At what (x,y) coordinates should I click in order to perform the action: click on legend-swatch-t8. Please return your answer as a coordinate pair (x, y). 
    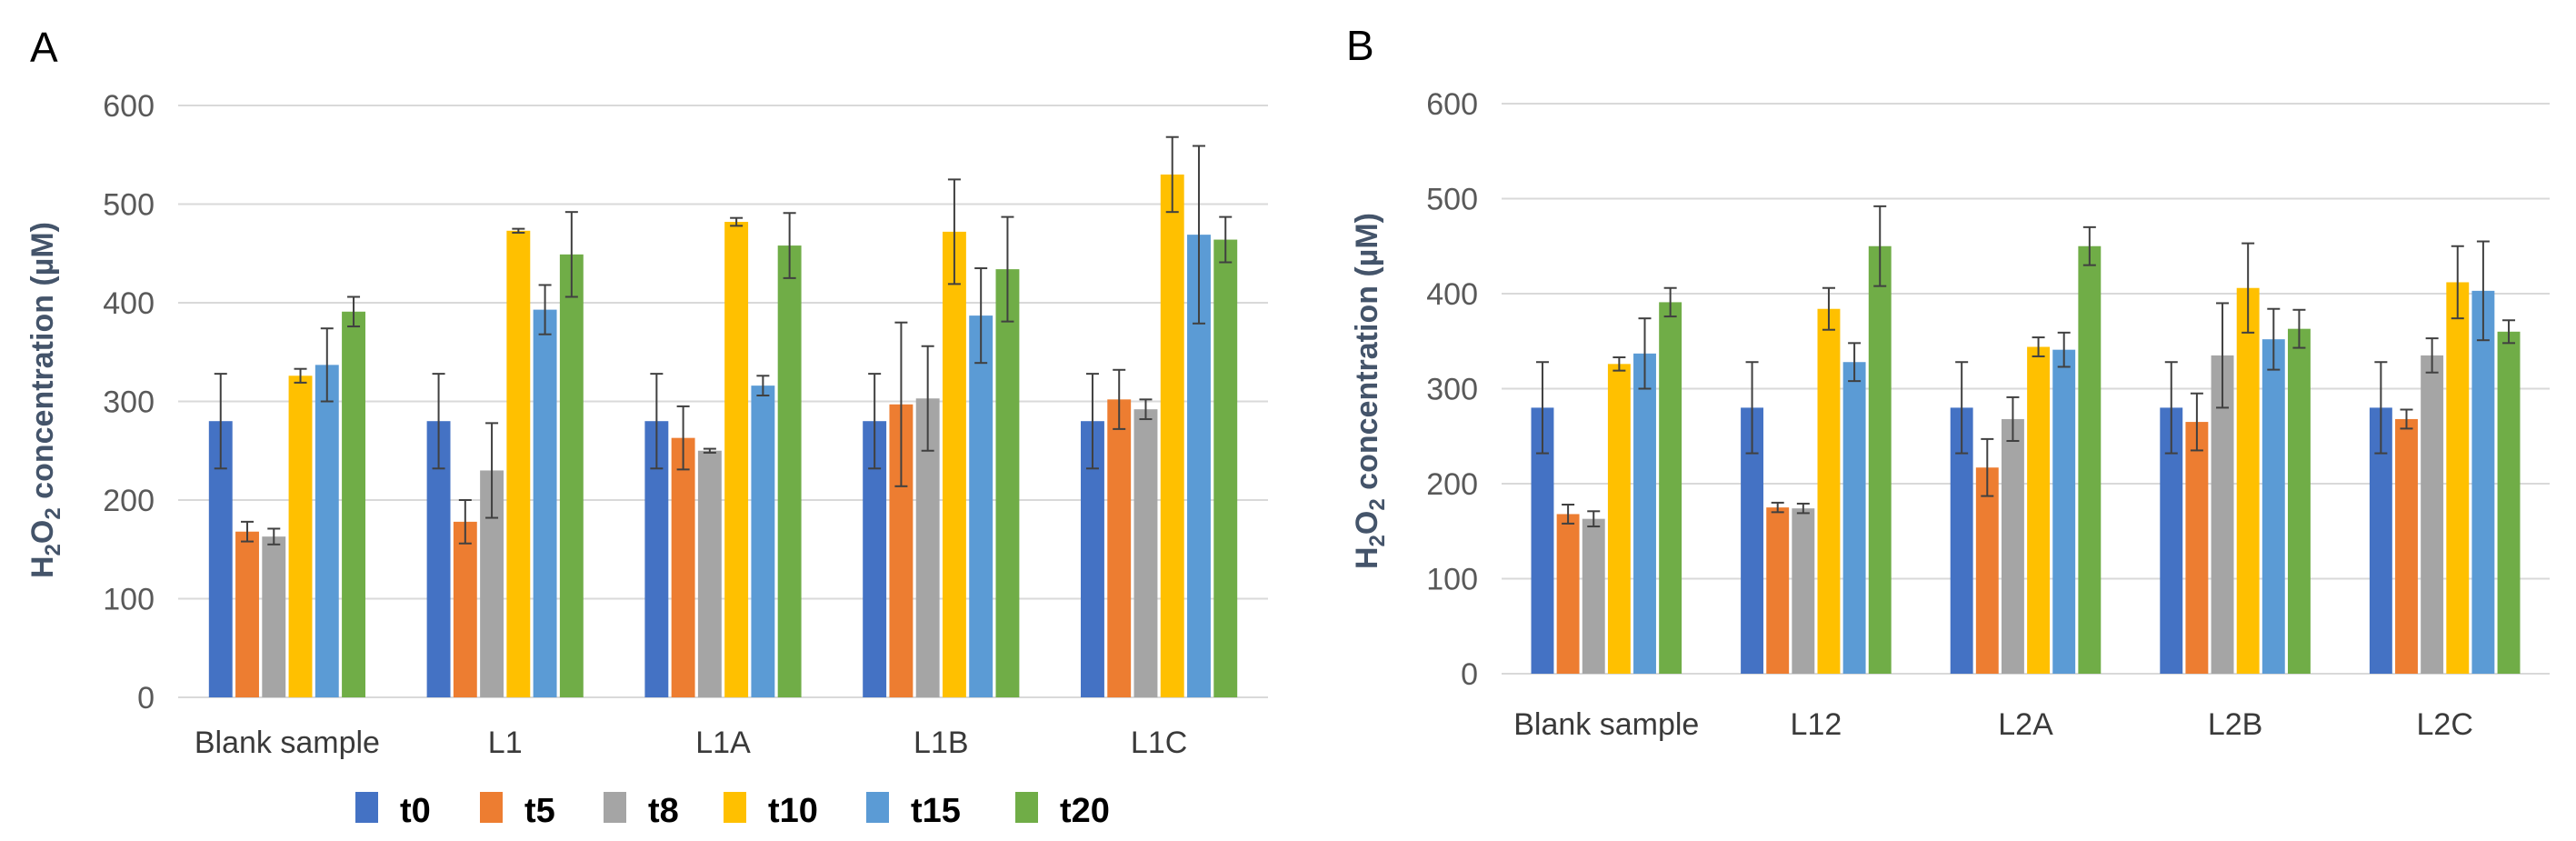
    Looking at the image, I should click on (615, 807).